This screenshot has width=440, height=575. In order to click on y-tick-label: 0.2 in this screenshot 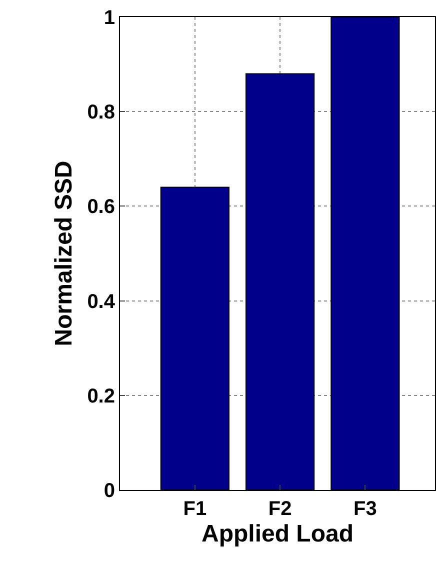, I will do `click(101, 396)`.